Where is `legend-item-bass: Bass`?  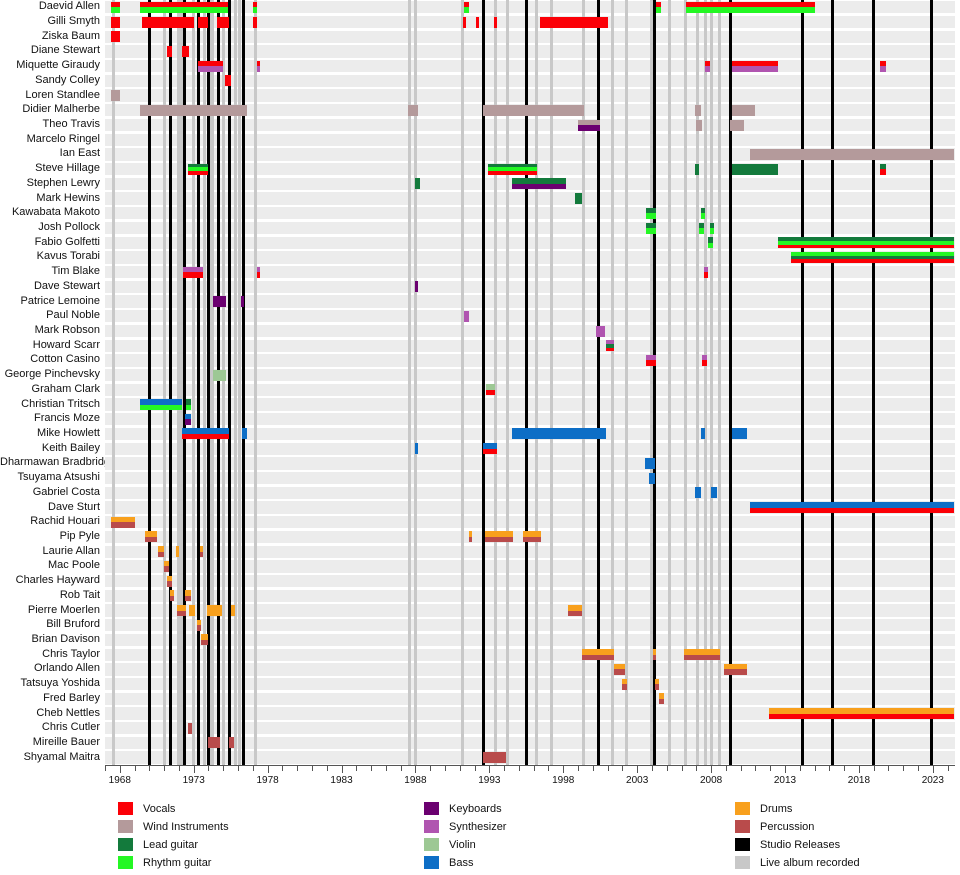
legend-item-bass: Bass is located at coordinates (465, 862).